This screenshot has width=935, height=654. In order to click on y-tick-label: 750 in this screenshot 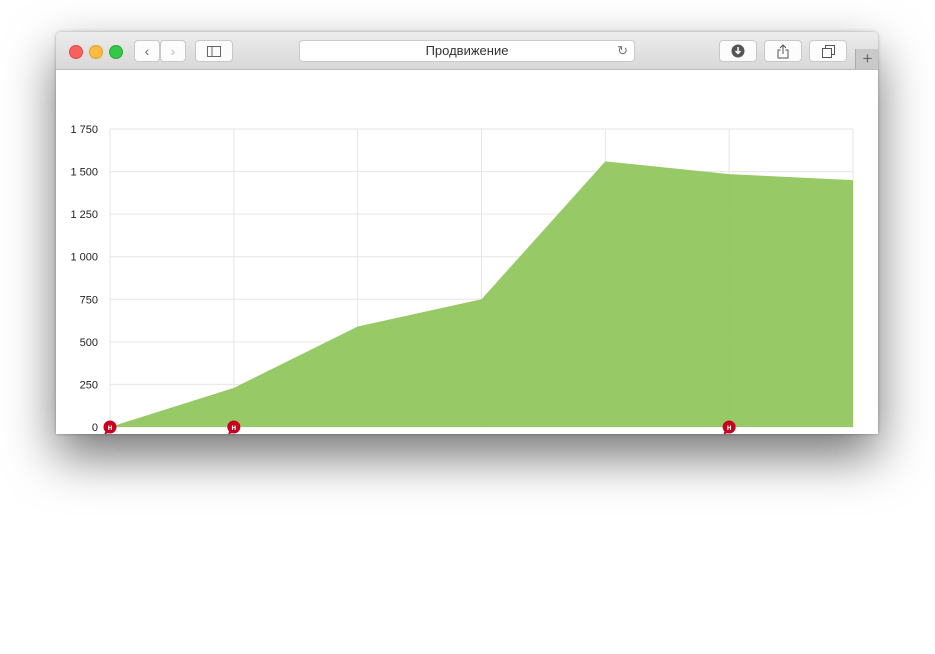, I will do `click(89, 300)`.